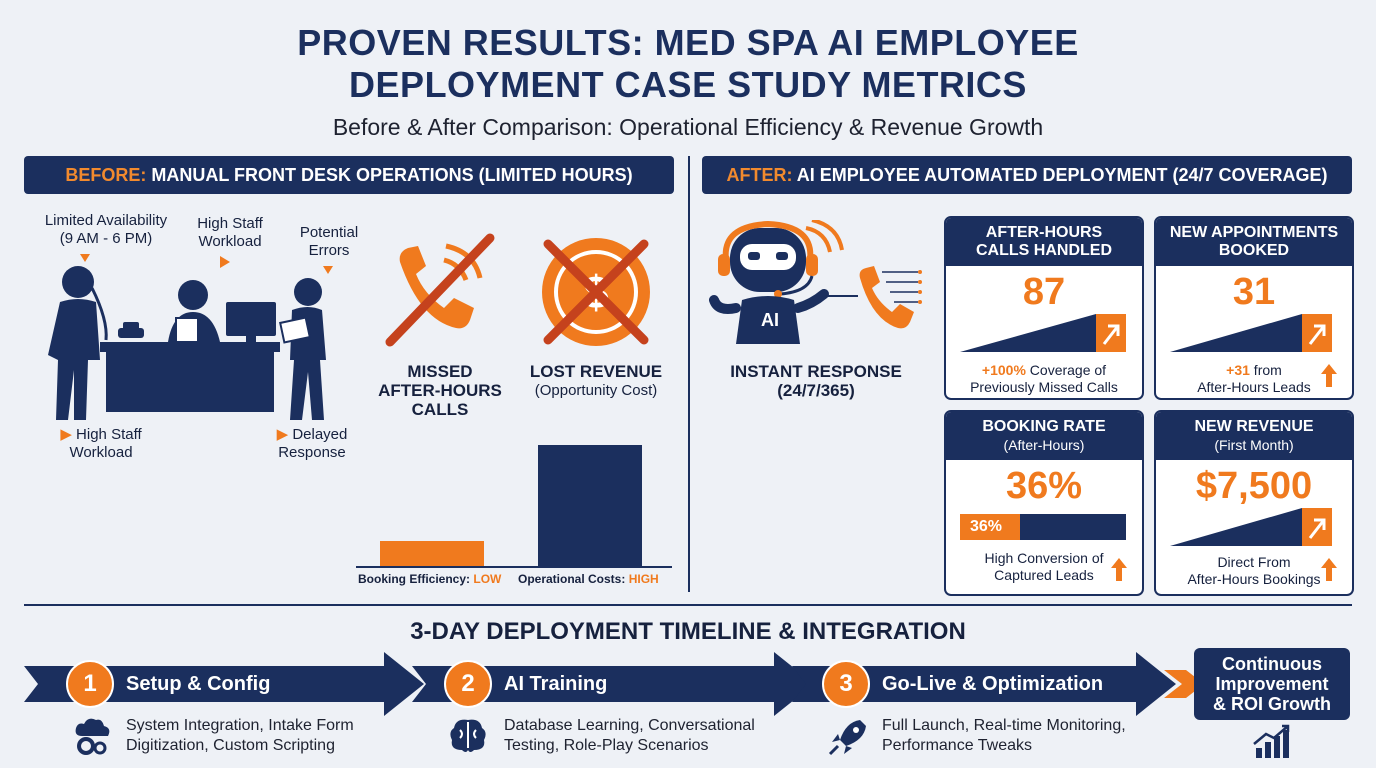  I want to click on card-heading: BOOKING RATE (After-Hours), so click(1044, 436).